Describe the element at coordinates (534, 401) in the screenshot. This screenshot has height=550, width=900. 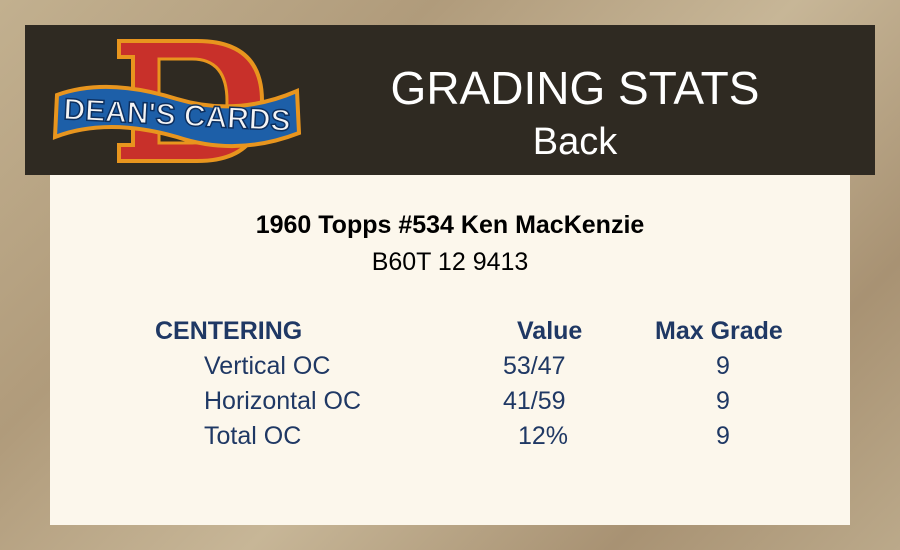
I see `row-value: 41/59` at that location.